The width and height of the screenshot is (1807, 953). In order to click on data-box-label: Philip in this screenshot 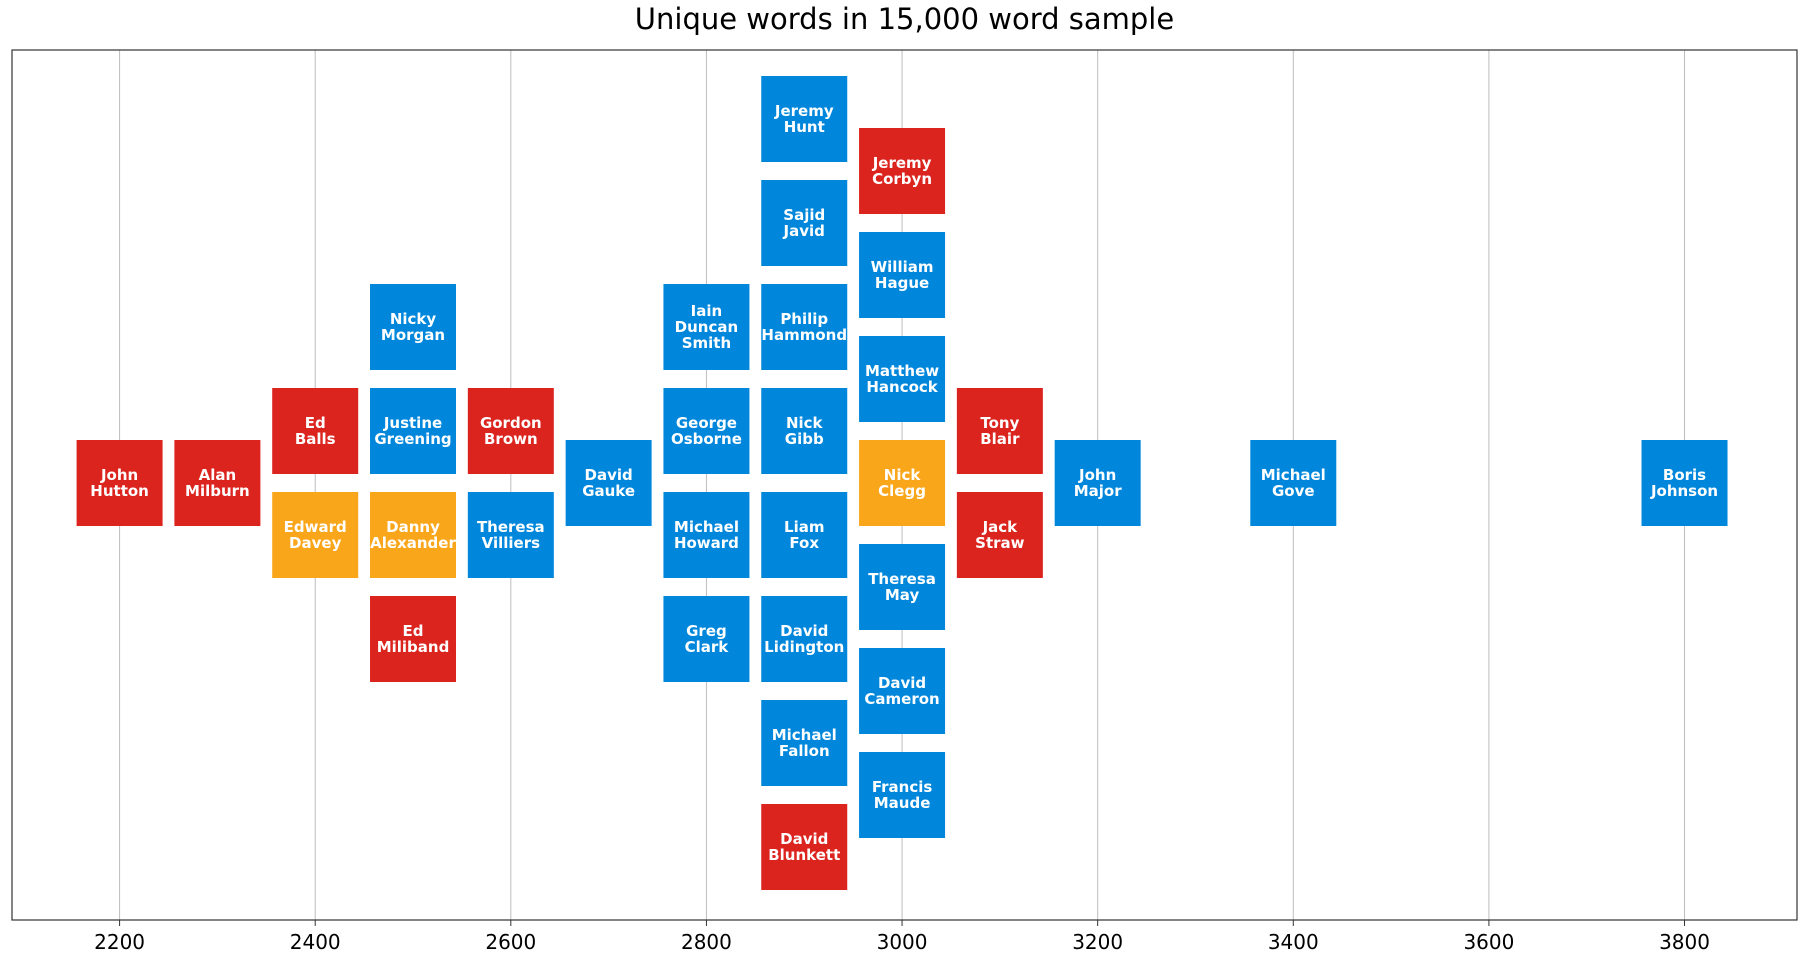, I will do `click(804, 319)`.